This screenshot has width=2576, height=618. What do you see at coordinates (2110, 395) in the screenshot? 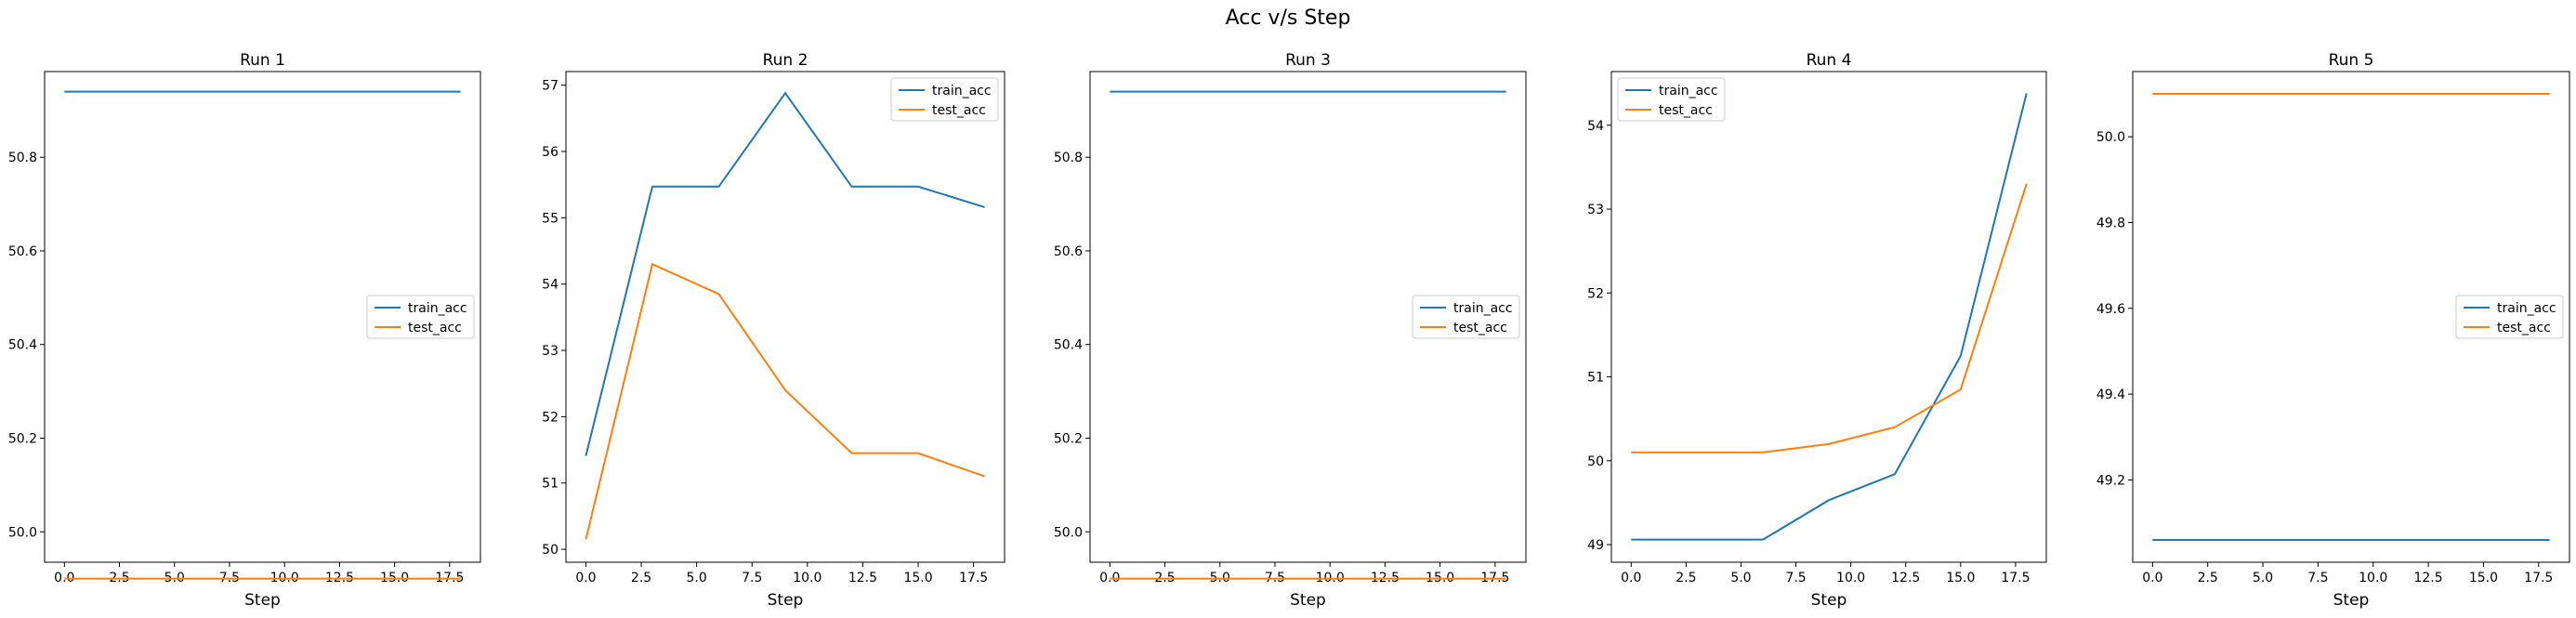
I see `y-tick-label: 49.4` at bounding box center [2110, 395].